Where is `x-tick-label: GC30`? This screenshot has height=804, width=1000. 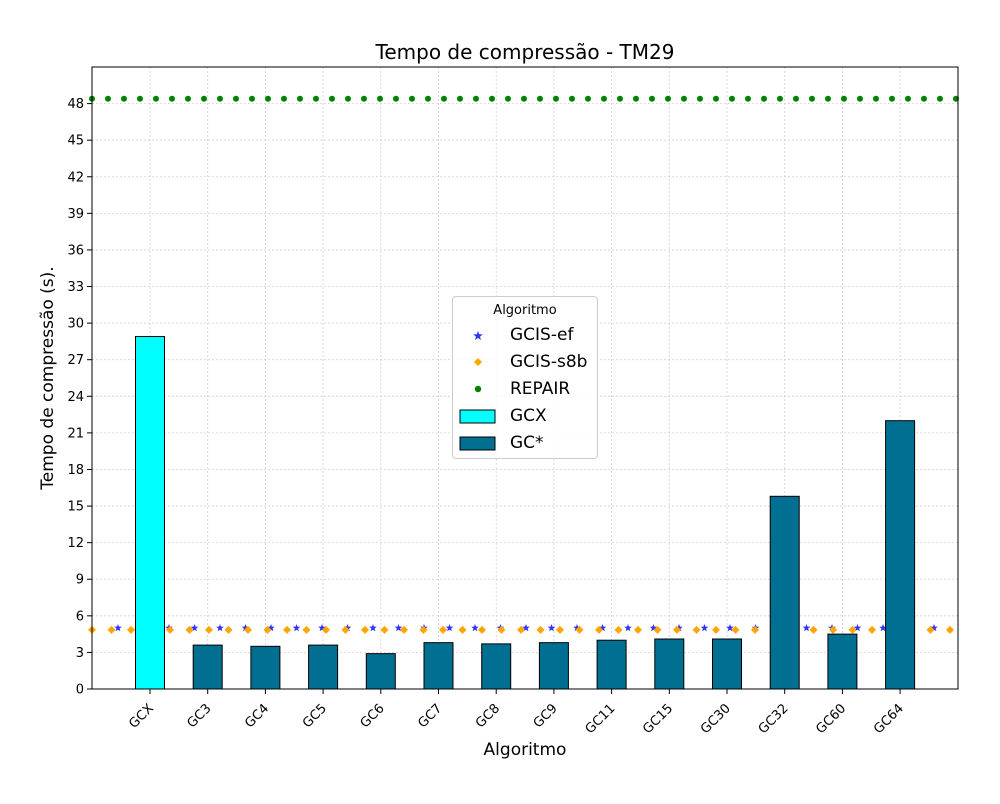
x-tick-label: GC30 is located at coordinates (716, 719).